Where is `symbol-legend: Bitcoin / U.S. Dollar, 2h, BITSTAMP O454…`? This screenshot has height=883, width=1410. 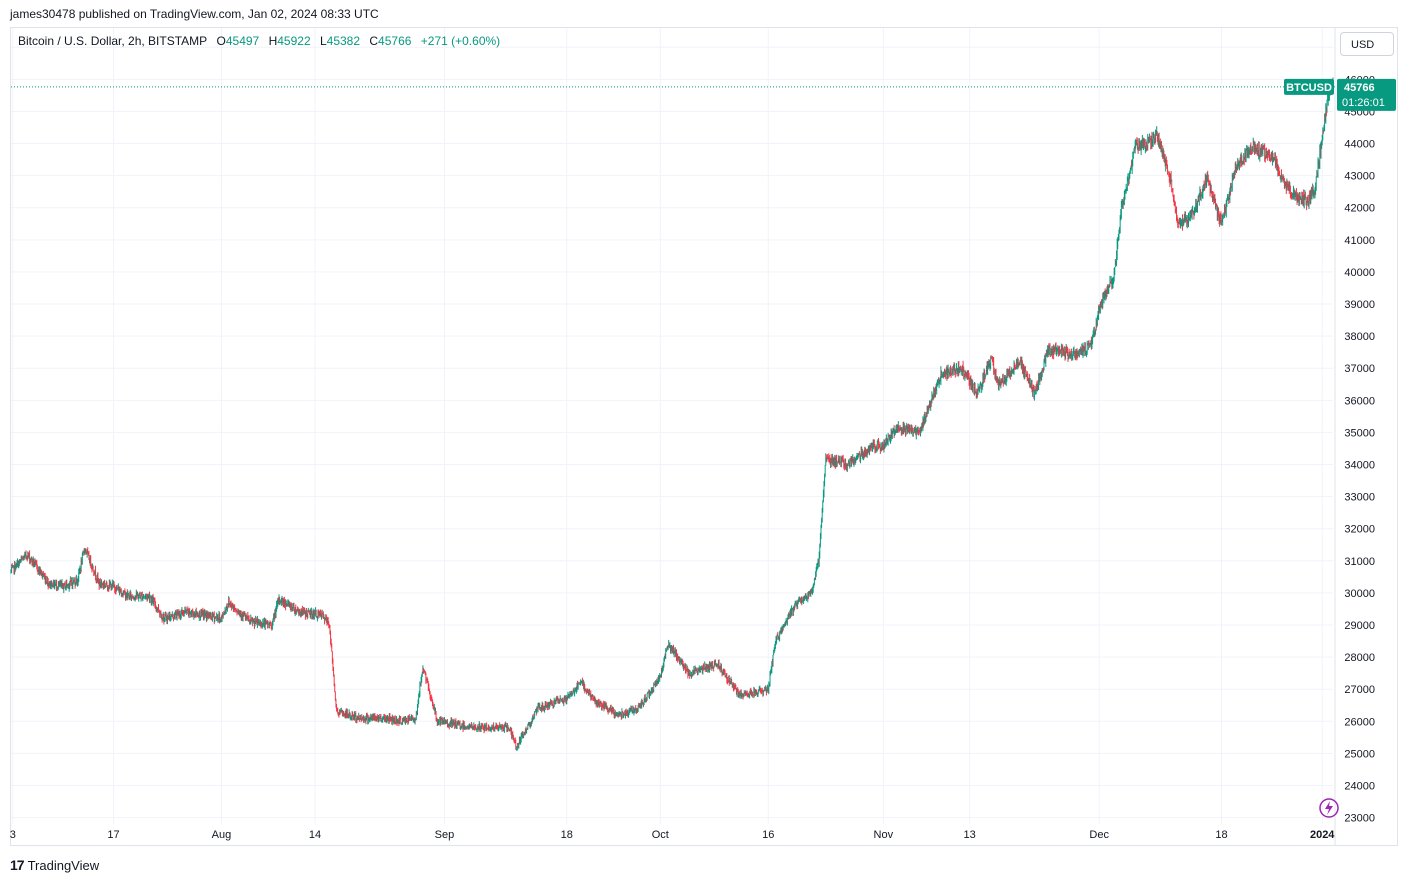 symbol-legend: Bitcoin / U.S. Dollar, 2h, BITSTAMP O454… is located at coordinates (259, 41).